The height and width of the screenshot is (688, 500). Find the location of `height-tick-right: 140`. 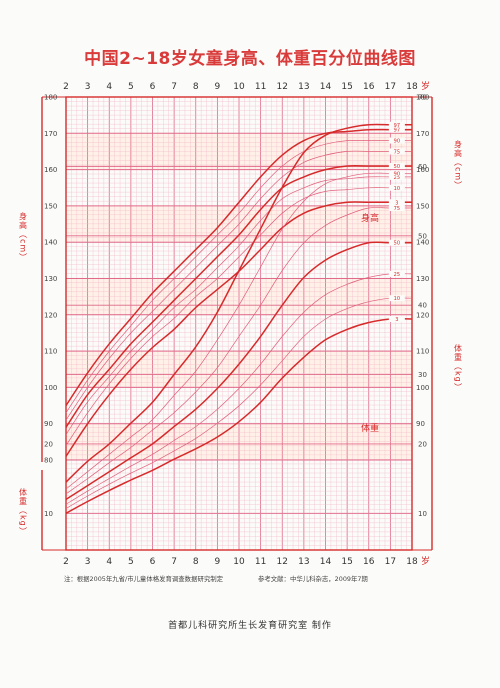

height-tick-right: 140 is located at coordinates (422, 243).